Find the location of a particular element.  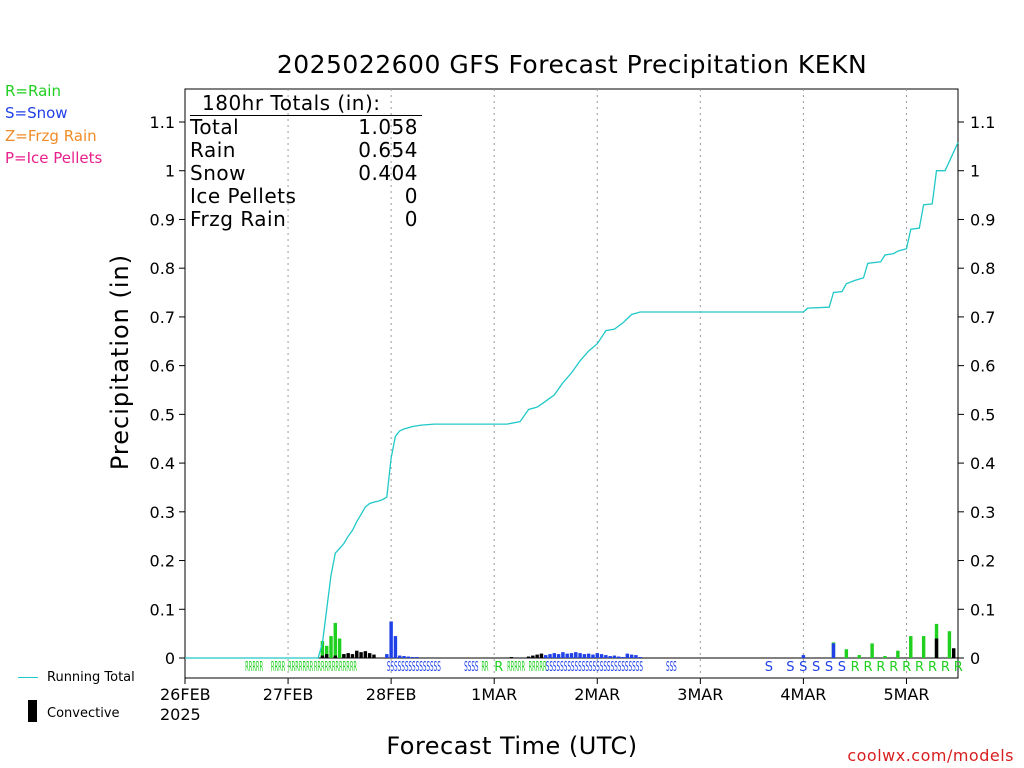

totals-label: Rain is located at coordinates (213, 150).